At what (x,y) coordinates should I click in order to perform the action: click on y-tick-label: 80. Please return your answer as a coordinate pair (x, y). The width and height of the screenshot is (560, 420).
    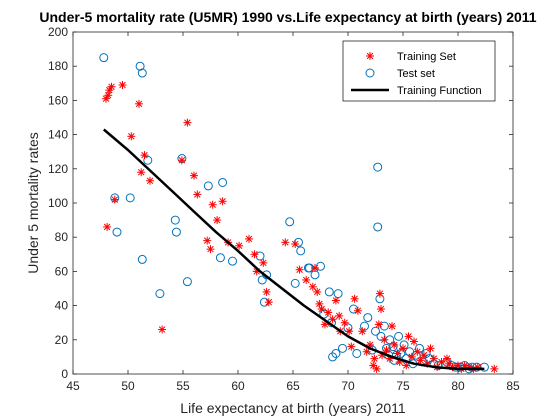
    Looking at the image, I should click on (62, 237).